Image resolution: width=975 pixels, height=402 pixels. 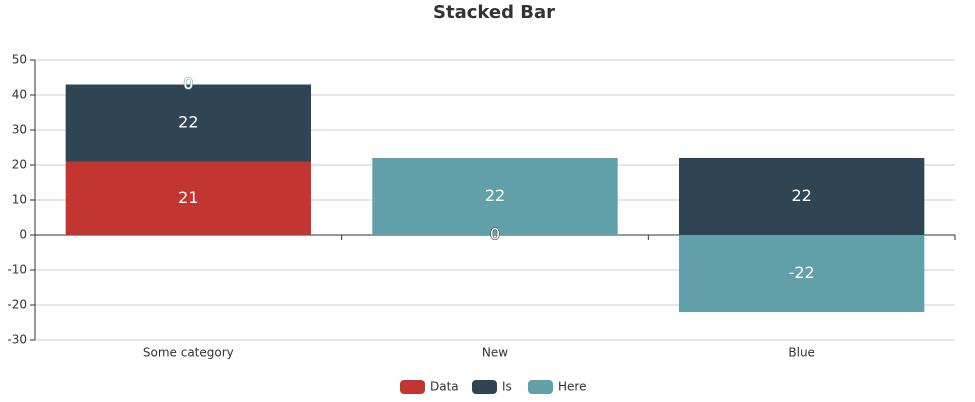 I want to click on y-tick-label: 20, so click(x=19, y=165).